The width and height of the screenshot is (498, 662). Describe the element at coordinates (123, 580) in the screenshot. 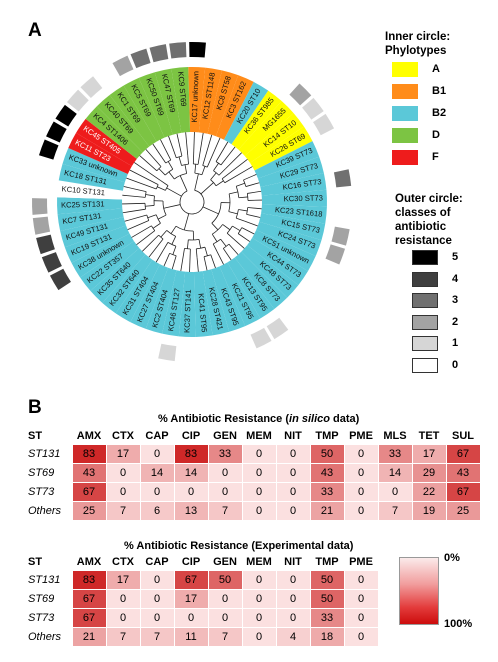

I see `heatmap-cell-CTX: 17` at that location.